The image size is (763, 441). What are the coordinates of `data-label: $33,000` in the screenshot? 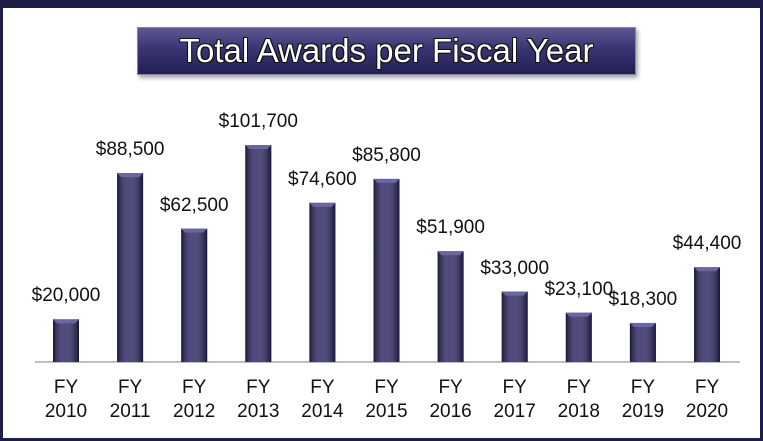 It's located at (515, 268).